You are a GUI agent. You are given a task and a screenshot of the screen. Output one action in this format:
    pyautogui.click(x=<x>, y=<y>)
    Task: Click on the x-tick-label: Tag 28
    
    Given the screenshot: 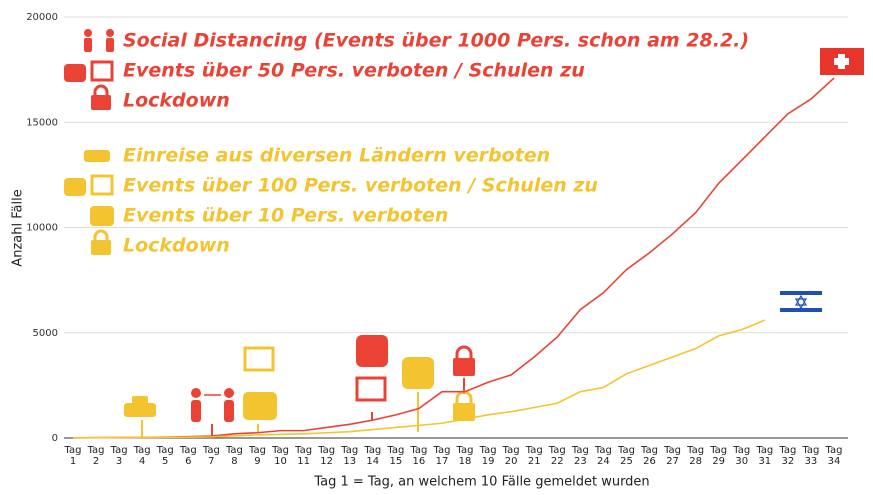 What is the action you would take?
    pyautogui.click(x=696, y=456)
    